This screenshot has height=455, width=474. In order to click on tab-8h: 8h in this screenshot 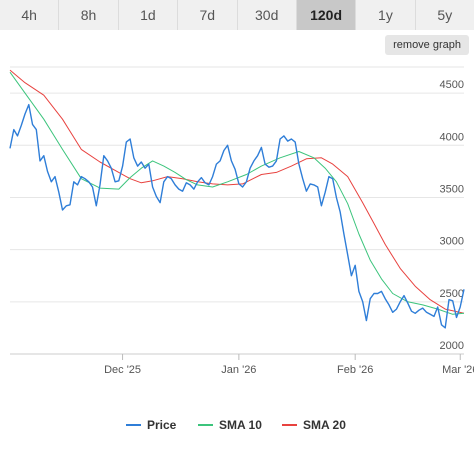, I will do `click(89, 15)`.